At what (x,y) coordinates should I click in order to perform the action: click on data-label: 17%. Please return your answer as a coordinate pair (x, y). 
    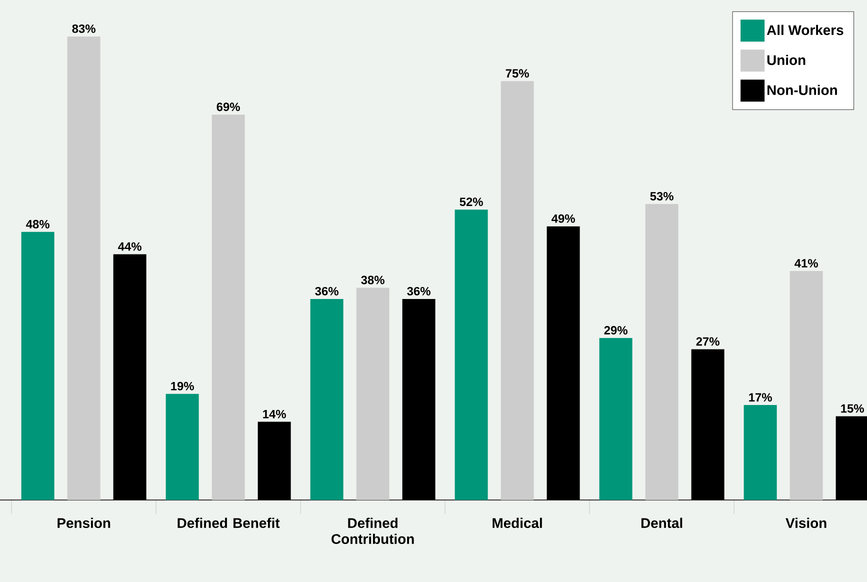
    Looking at the image, I should click on (760, 397).